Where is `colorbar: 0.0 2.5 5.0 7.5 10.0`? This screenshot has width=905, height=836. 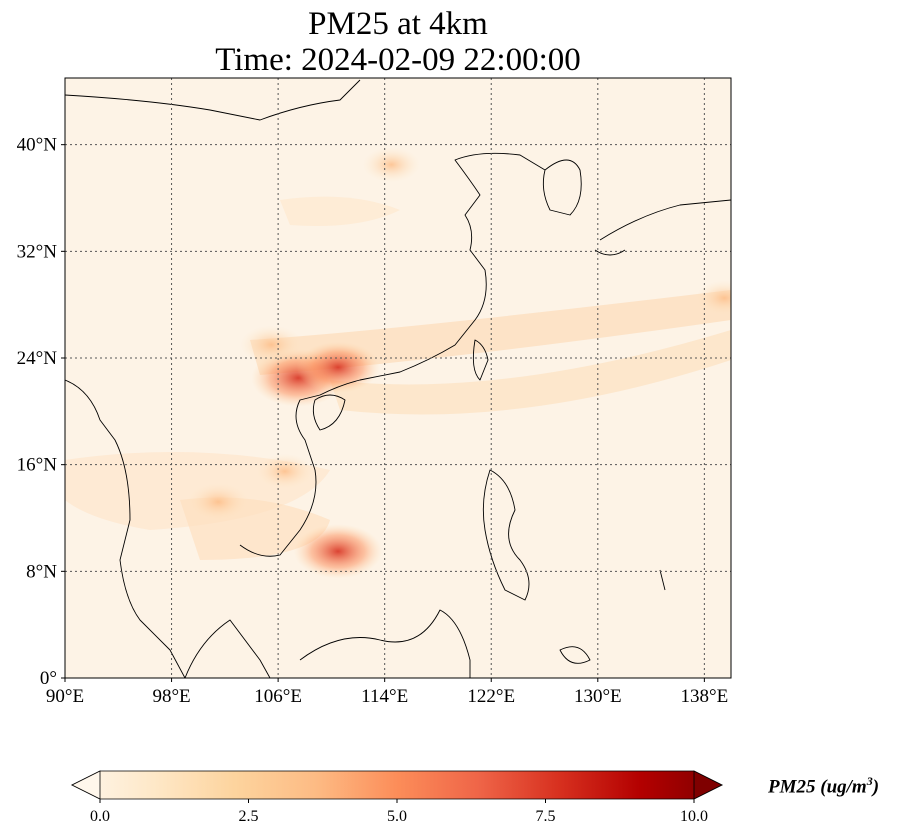 colorbar: 0.0 2.5 5.0 7.5 10.0 is located at coordinates (397, 797).